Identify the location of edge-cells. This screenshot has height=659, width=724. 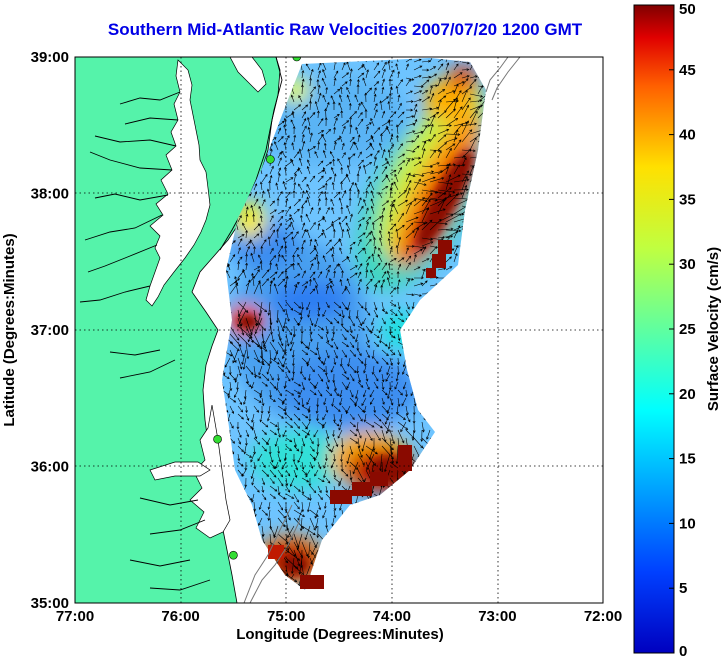
(360, 414).